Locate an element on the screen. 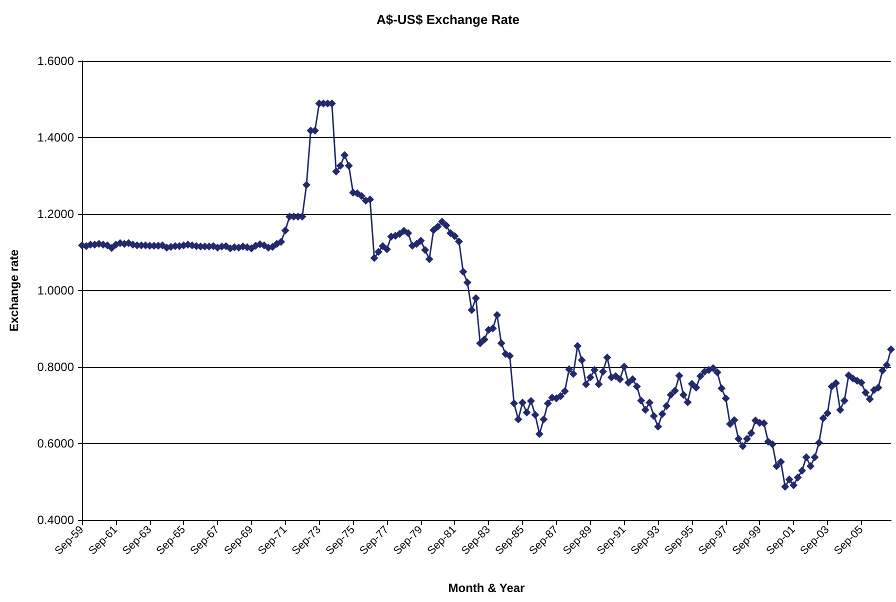 This screenshot has height=602, width=896. chart-title: A$-US$ Exchange Rate is located at coordinates (448, 19).